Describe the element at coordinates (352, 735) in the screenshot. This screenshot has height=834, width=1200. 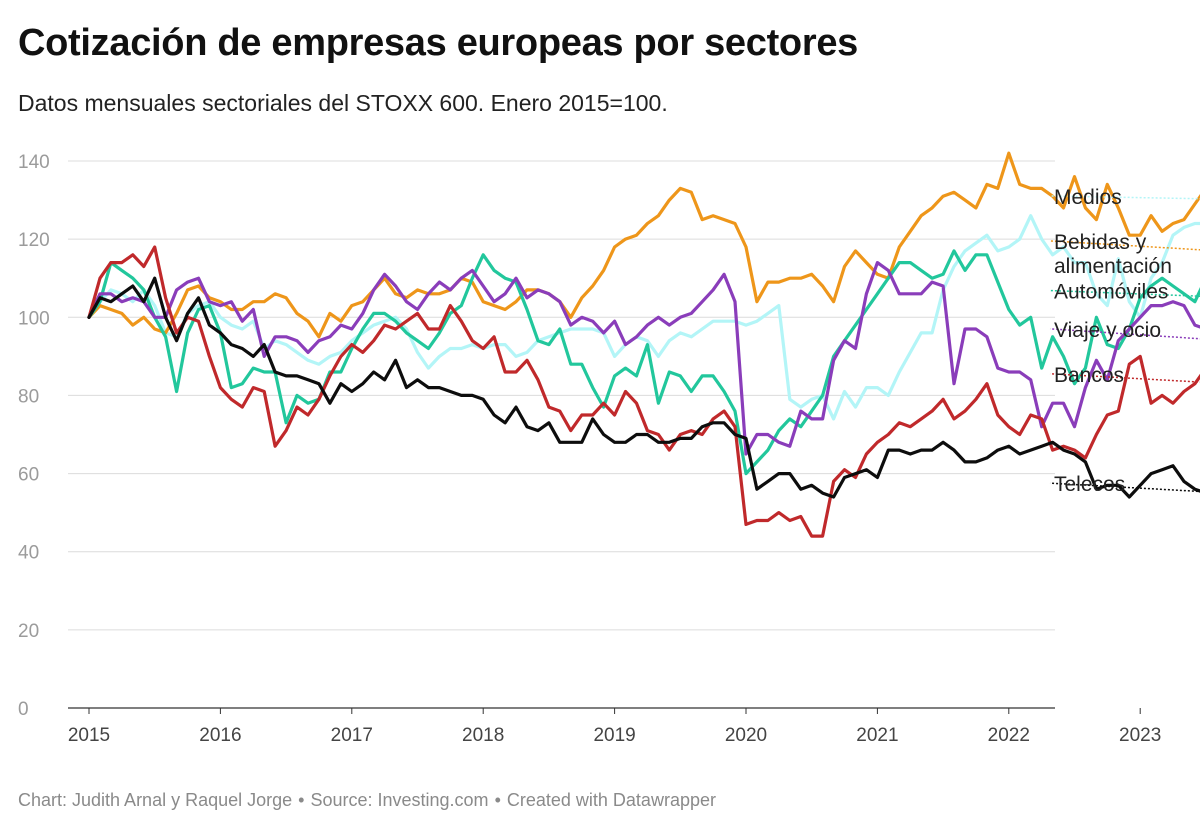
I see `x-tick-label: 2017` at that location.